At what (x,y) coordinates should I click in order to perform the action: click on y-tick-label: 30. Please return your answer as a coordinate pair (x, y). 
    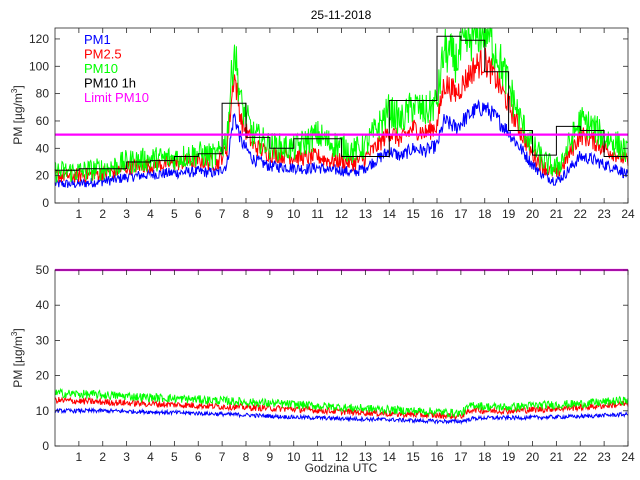
    Looking at the image, I should click on (43, 340).